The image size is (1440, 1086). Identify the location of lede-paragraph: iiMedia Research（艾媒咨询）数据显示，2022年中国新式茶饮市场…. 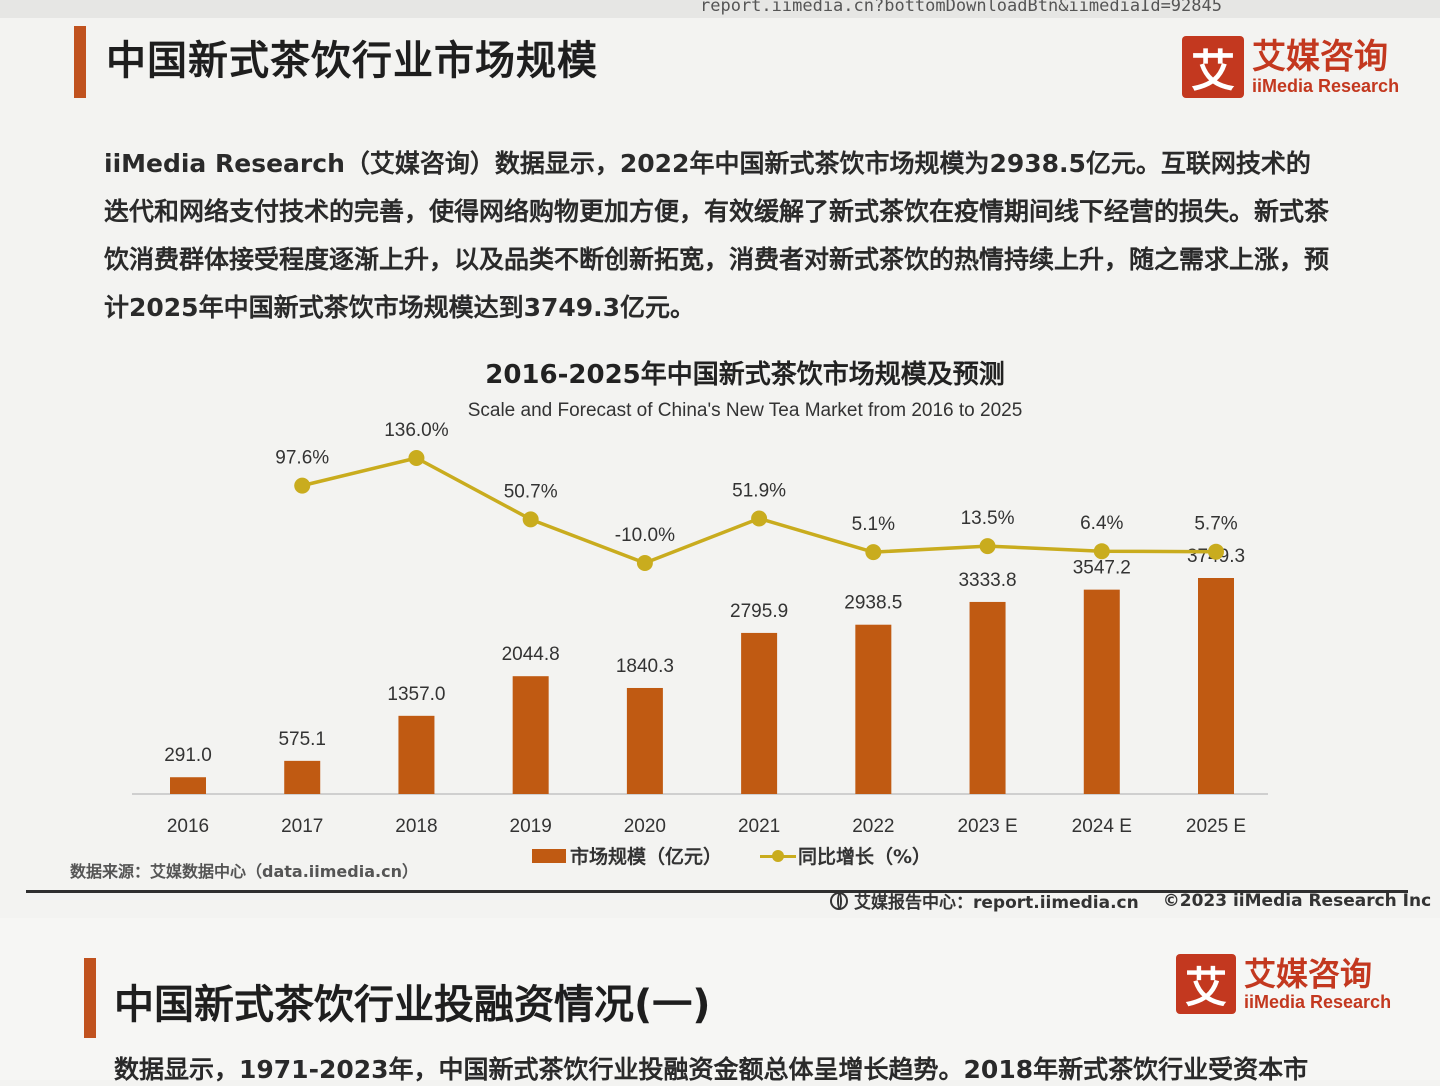
(717, 235).